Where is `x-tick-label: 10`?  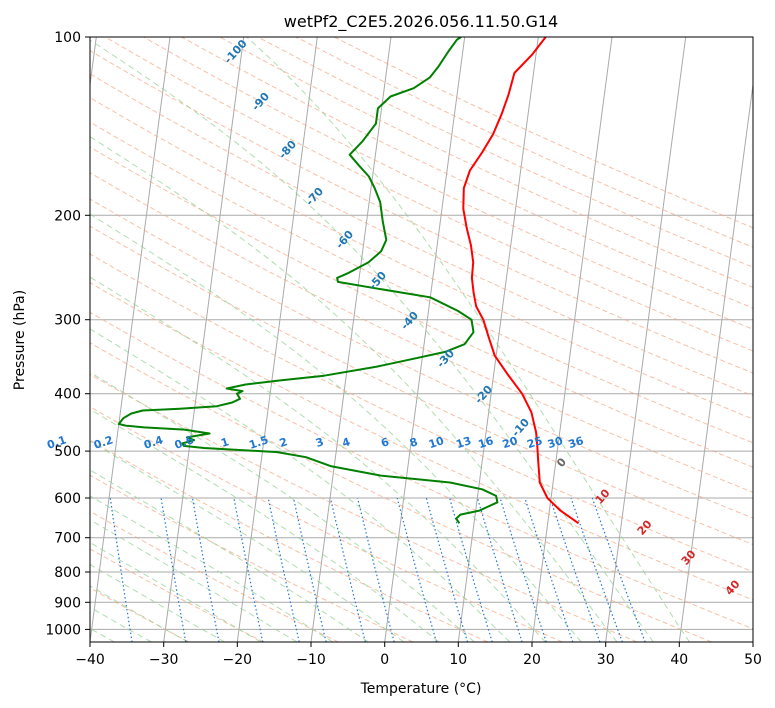
x-tick-label: 10 is located at coordinates (458, 660).